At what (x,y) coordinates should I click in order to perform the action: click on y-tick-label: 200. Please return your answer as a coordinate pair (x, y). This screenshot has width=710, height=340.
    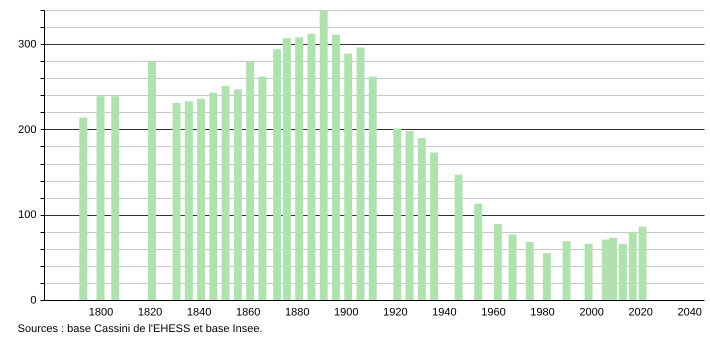
    Looking at the image, I should click on (27, 130).